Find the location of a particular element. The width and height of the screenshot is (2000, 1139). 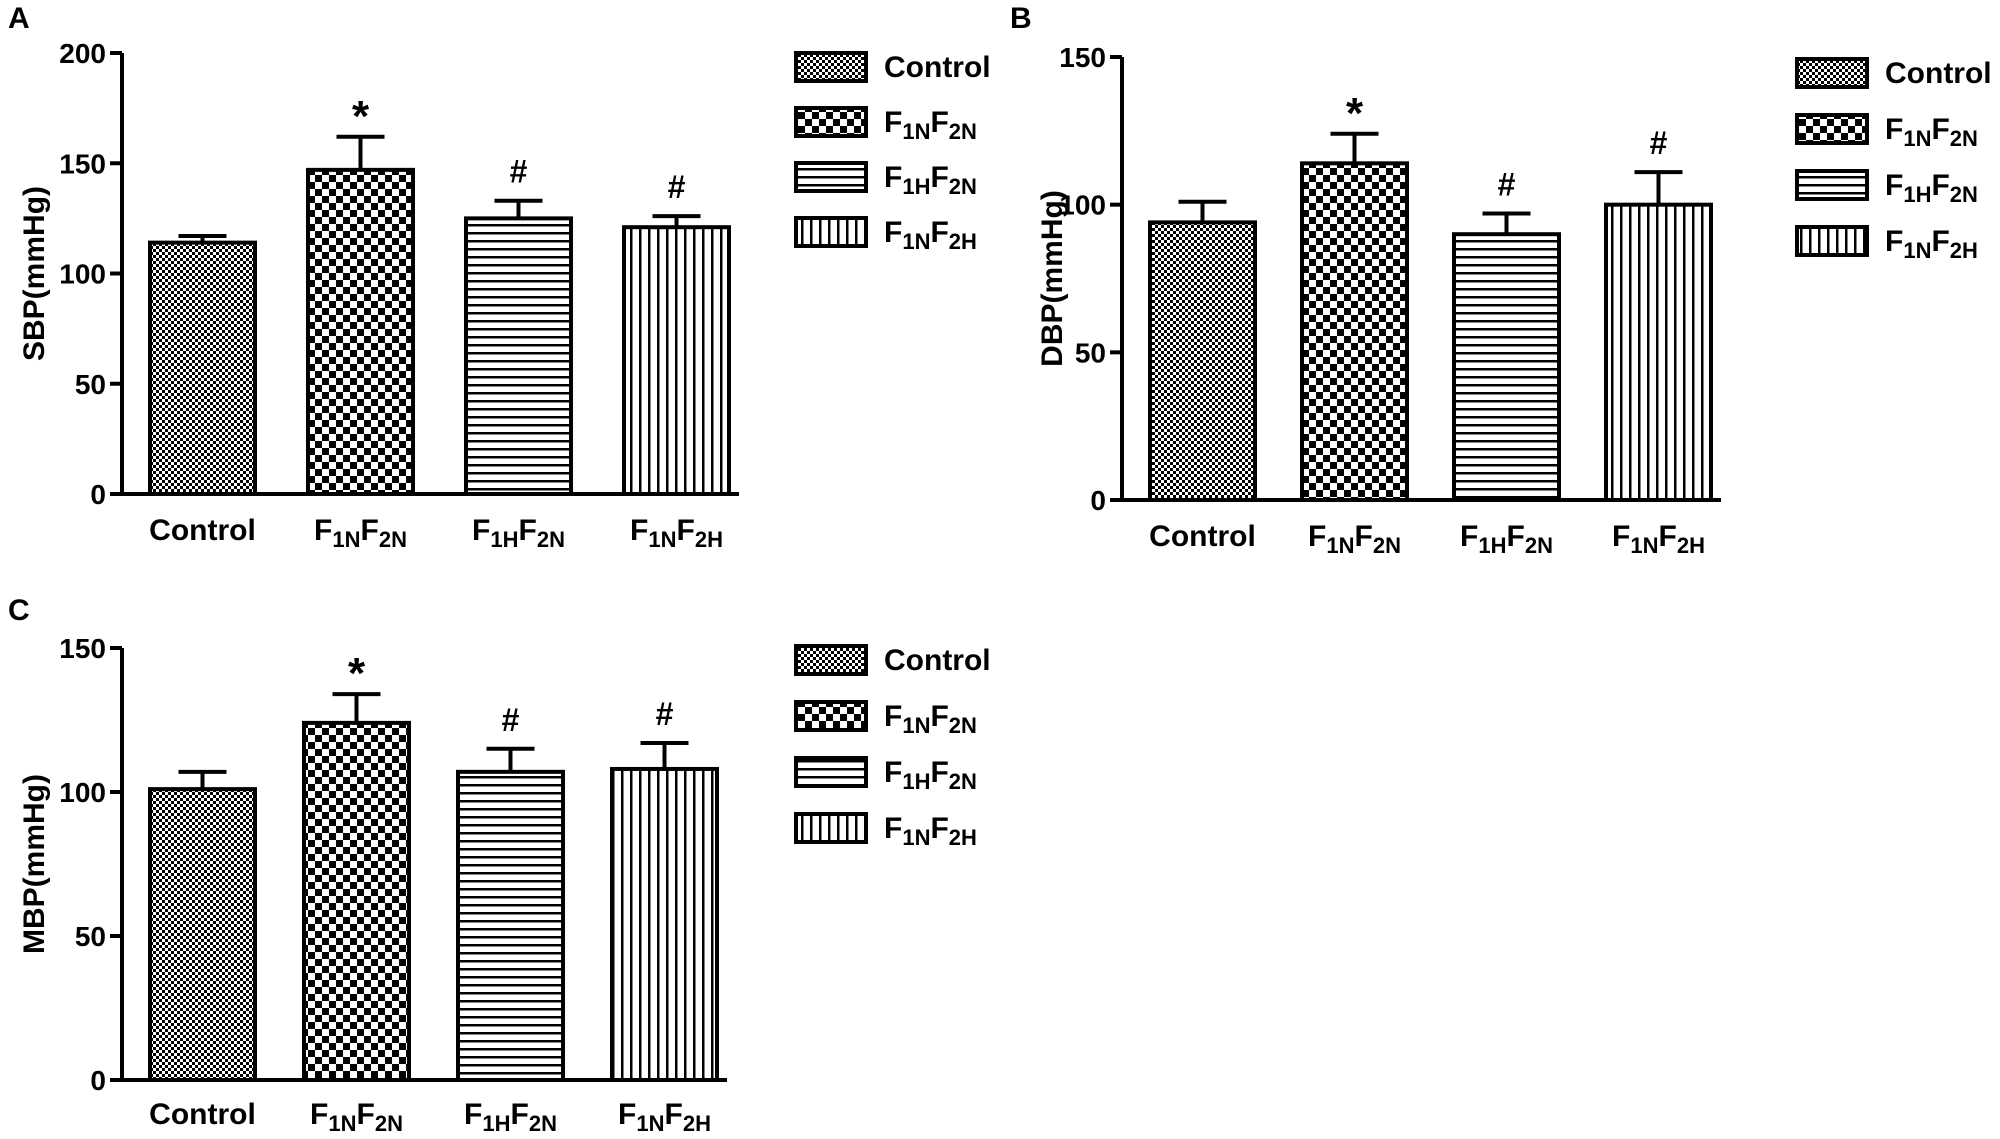

panel-label: A is located at coordinates (19, 18).